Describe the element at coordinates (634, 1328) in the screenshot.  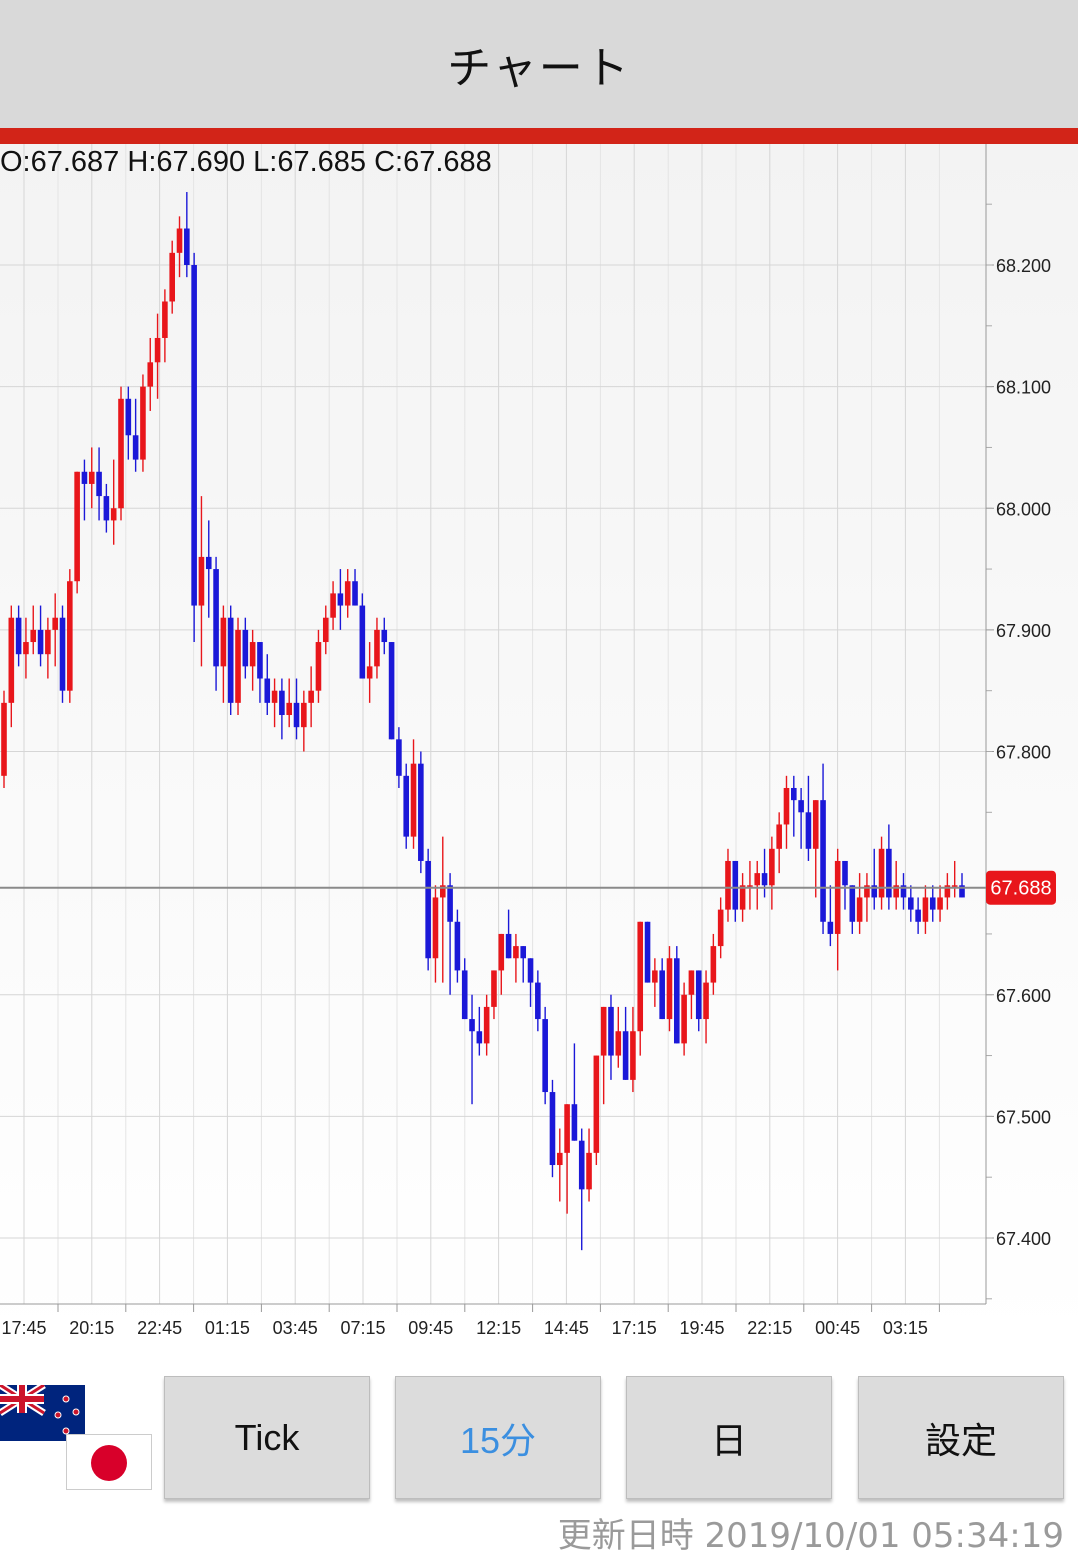
I see `x-tick-label: 17:15` at that location.